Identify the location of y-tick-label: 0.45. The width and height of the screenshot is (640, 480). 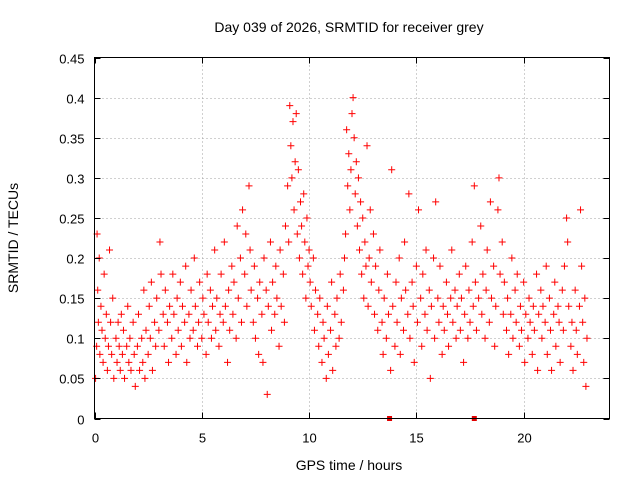
(71, 59).